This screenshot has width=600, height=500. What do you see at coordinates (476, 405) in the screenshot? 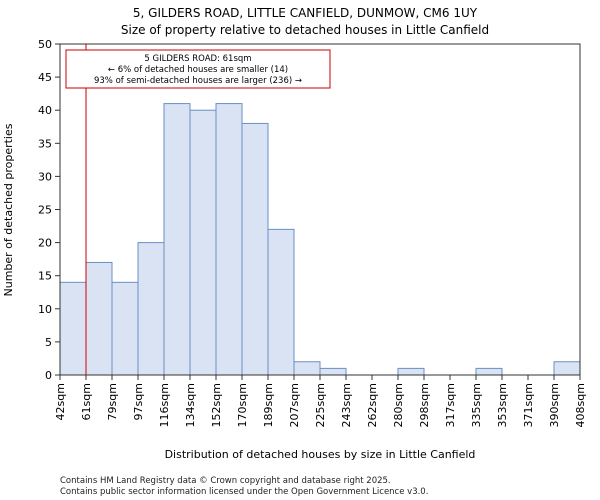
I see `x-tick-label: 335sqm` at bounding box center [476, 405].